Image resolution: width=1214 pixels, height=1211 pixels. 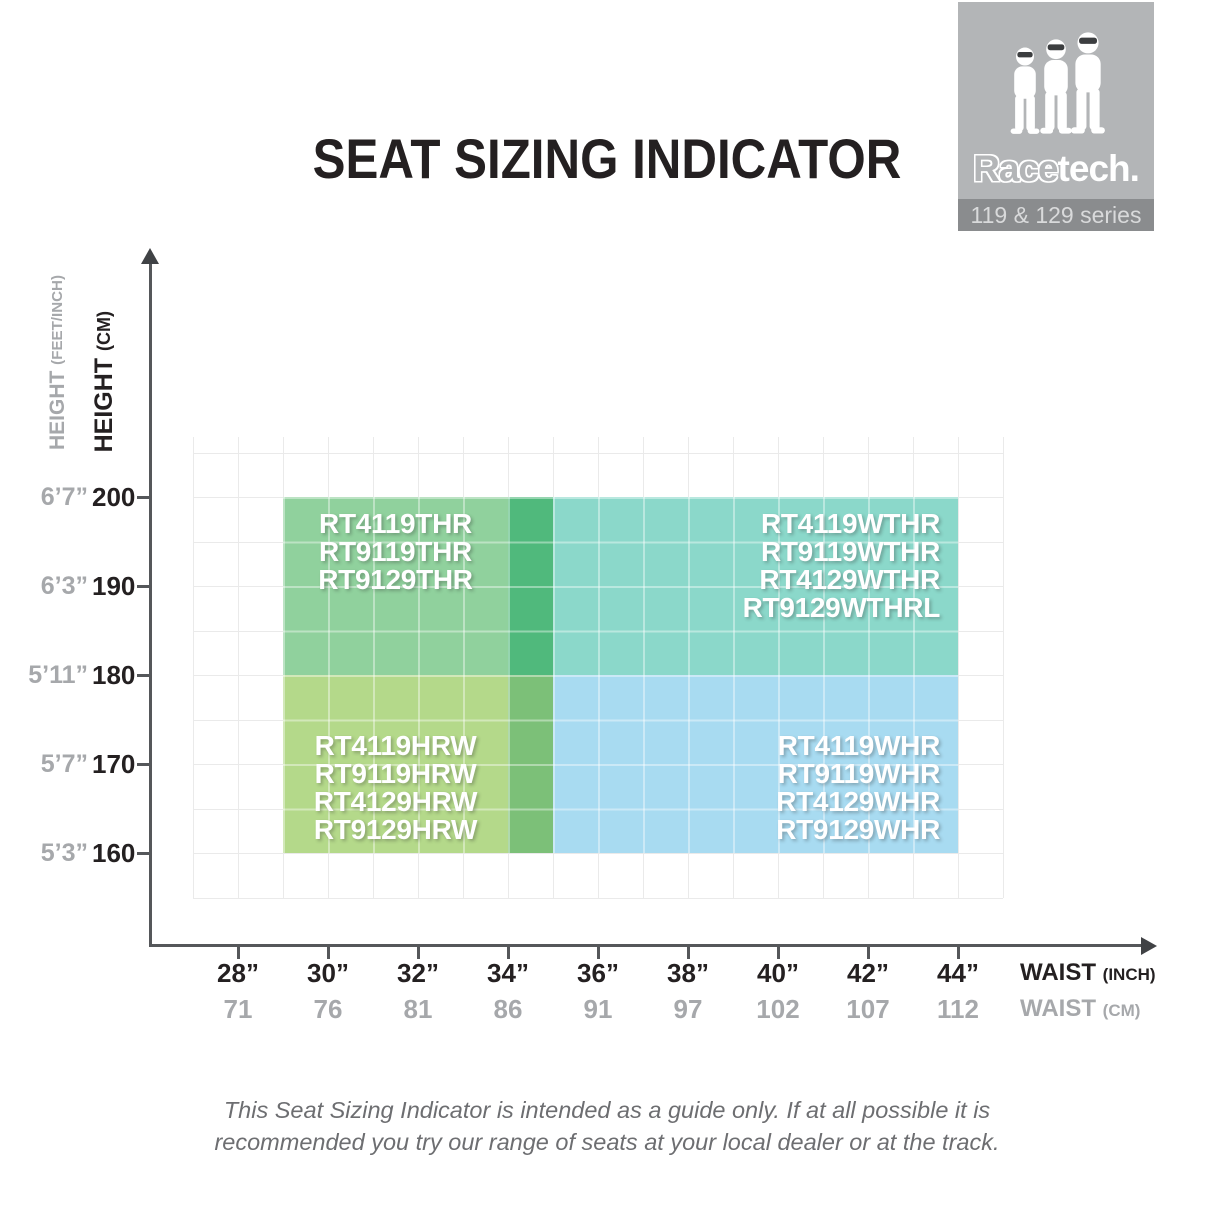 What do you see at coordinates (114, 853) in the screenshot?
I see `y-tick-label-cm: 160` at bounding box center [114, 853].